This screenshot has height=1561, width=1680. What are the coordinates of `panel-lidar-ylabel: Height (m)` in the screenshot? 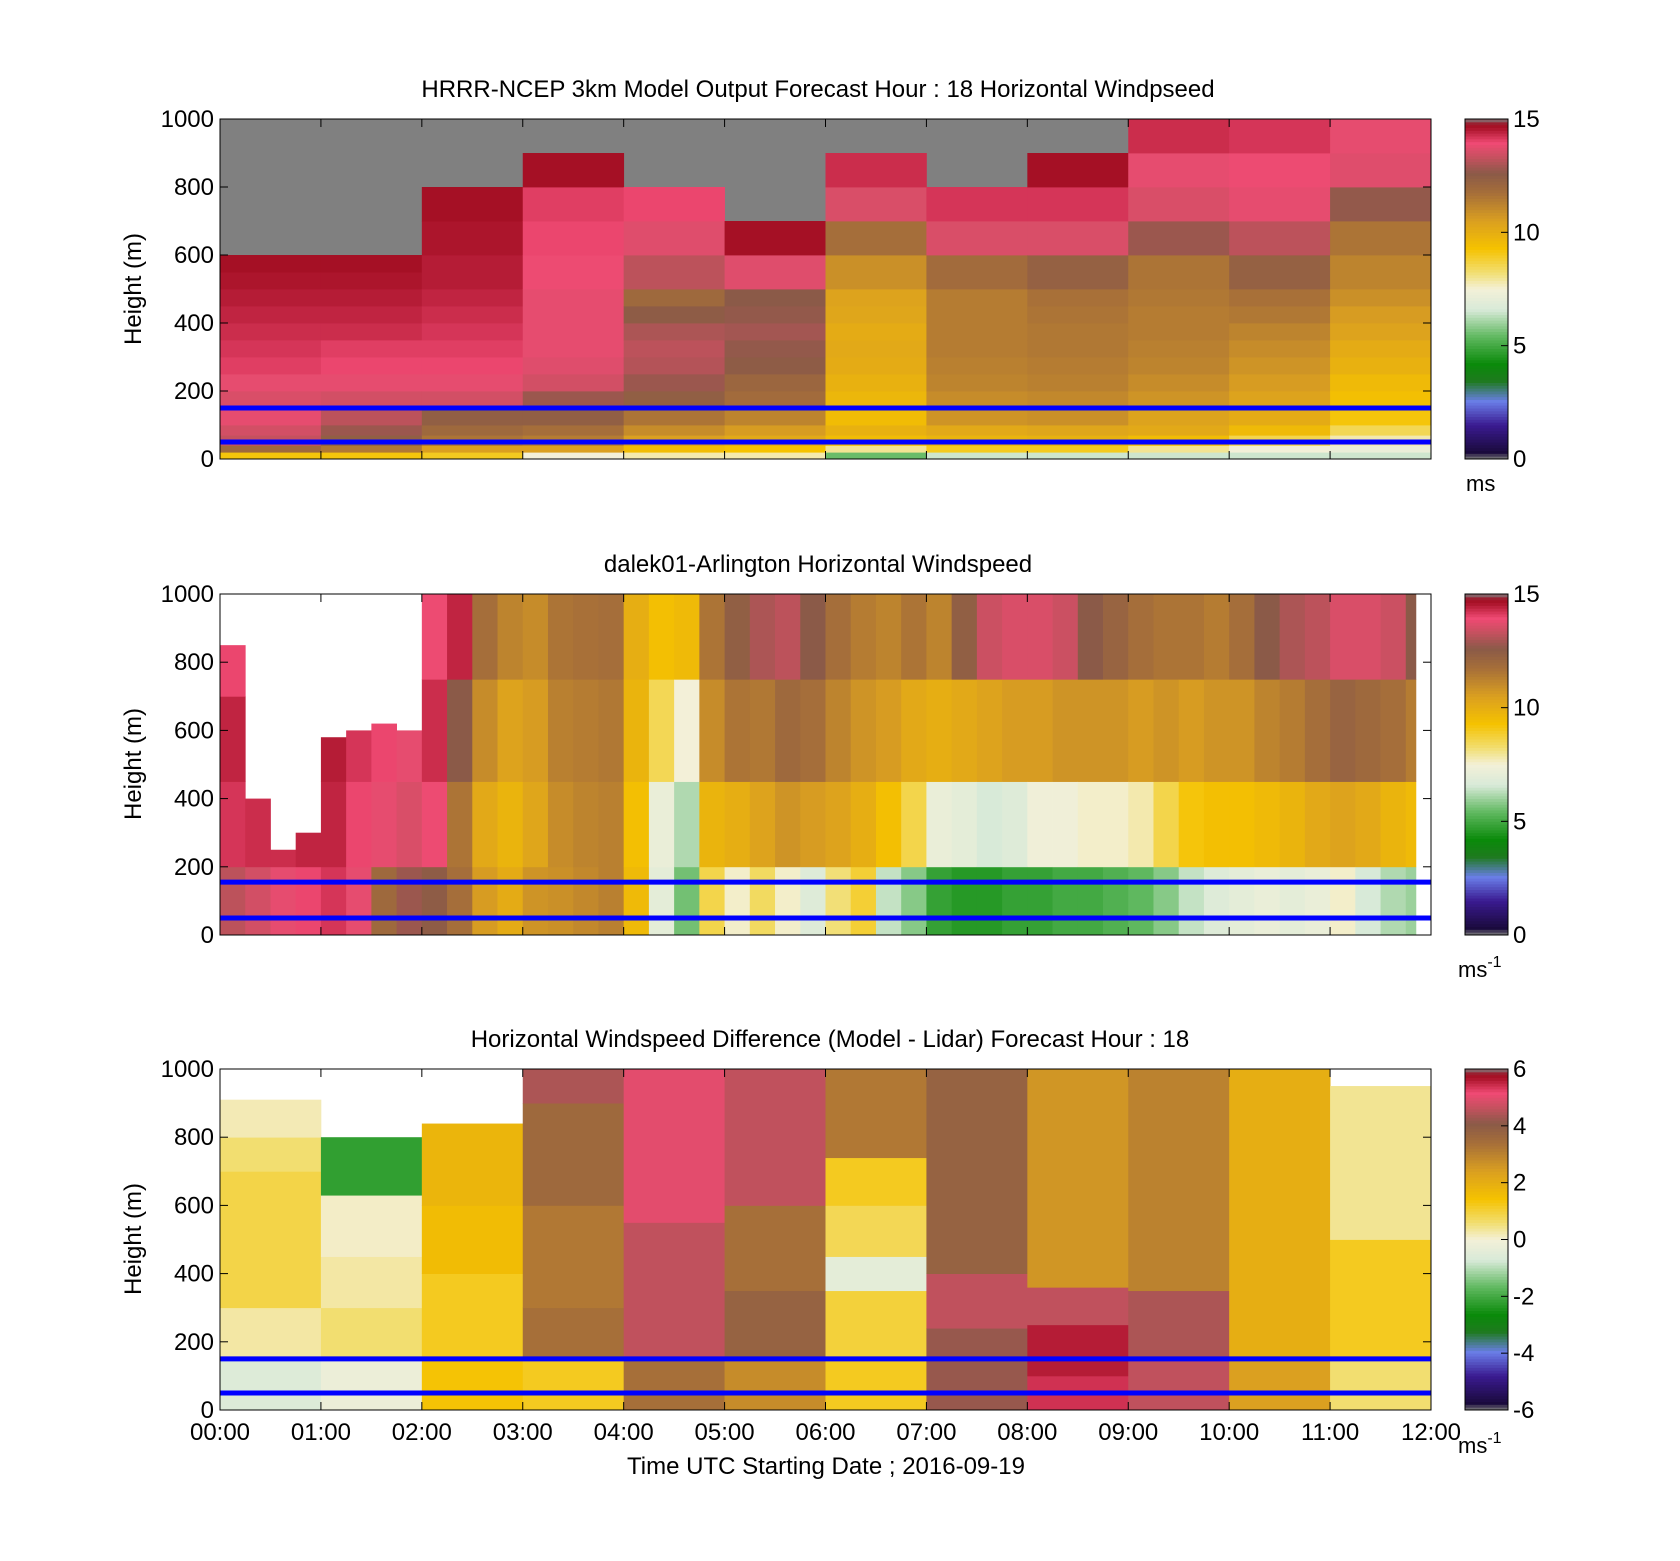 It's located at (133, 764).